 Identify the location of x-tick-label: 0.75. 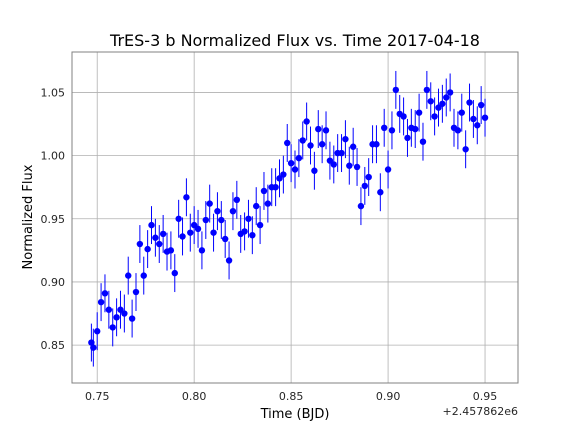
(97, 396).